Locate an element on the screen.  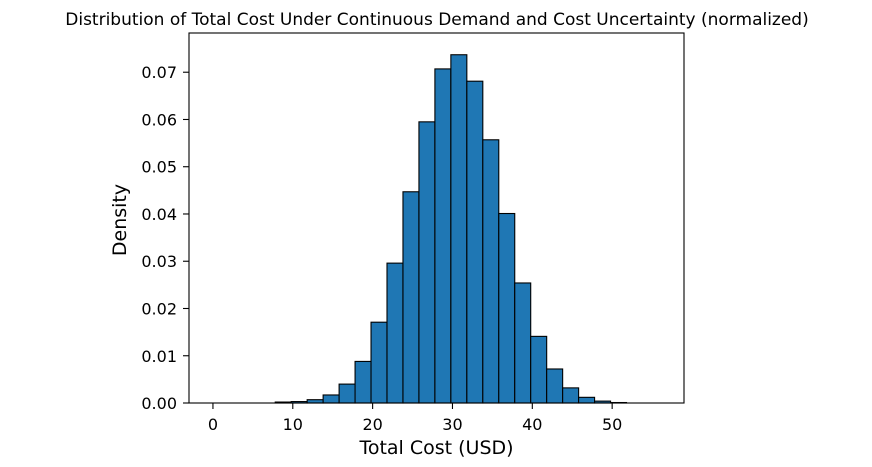
x-axis-label: Total Cost (USD) is located at coordinates (435, 448).